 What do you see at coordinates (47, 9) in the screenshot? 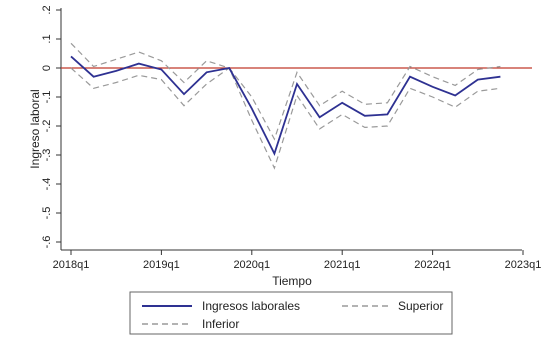
I see `y-tick-label: .2` at bounding box center [47, 9].